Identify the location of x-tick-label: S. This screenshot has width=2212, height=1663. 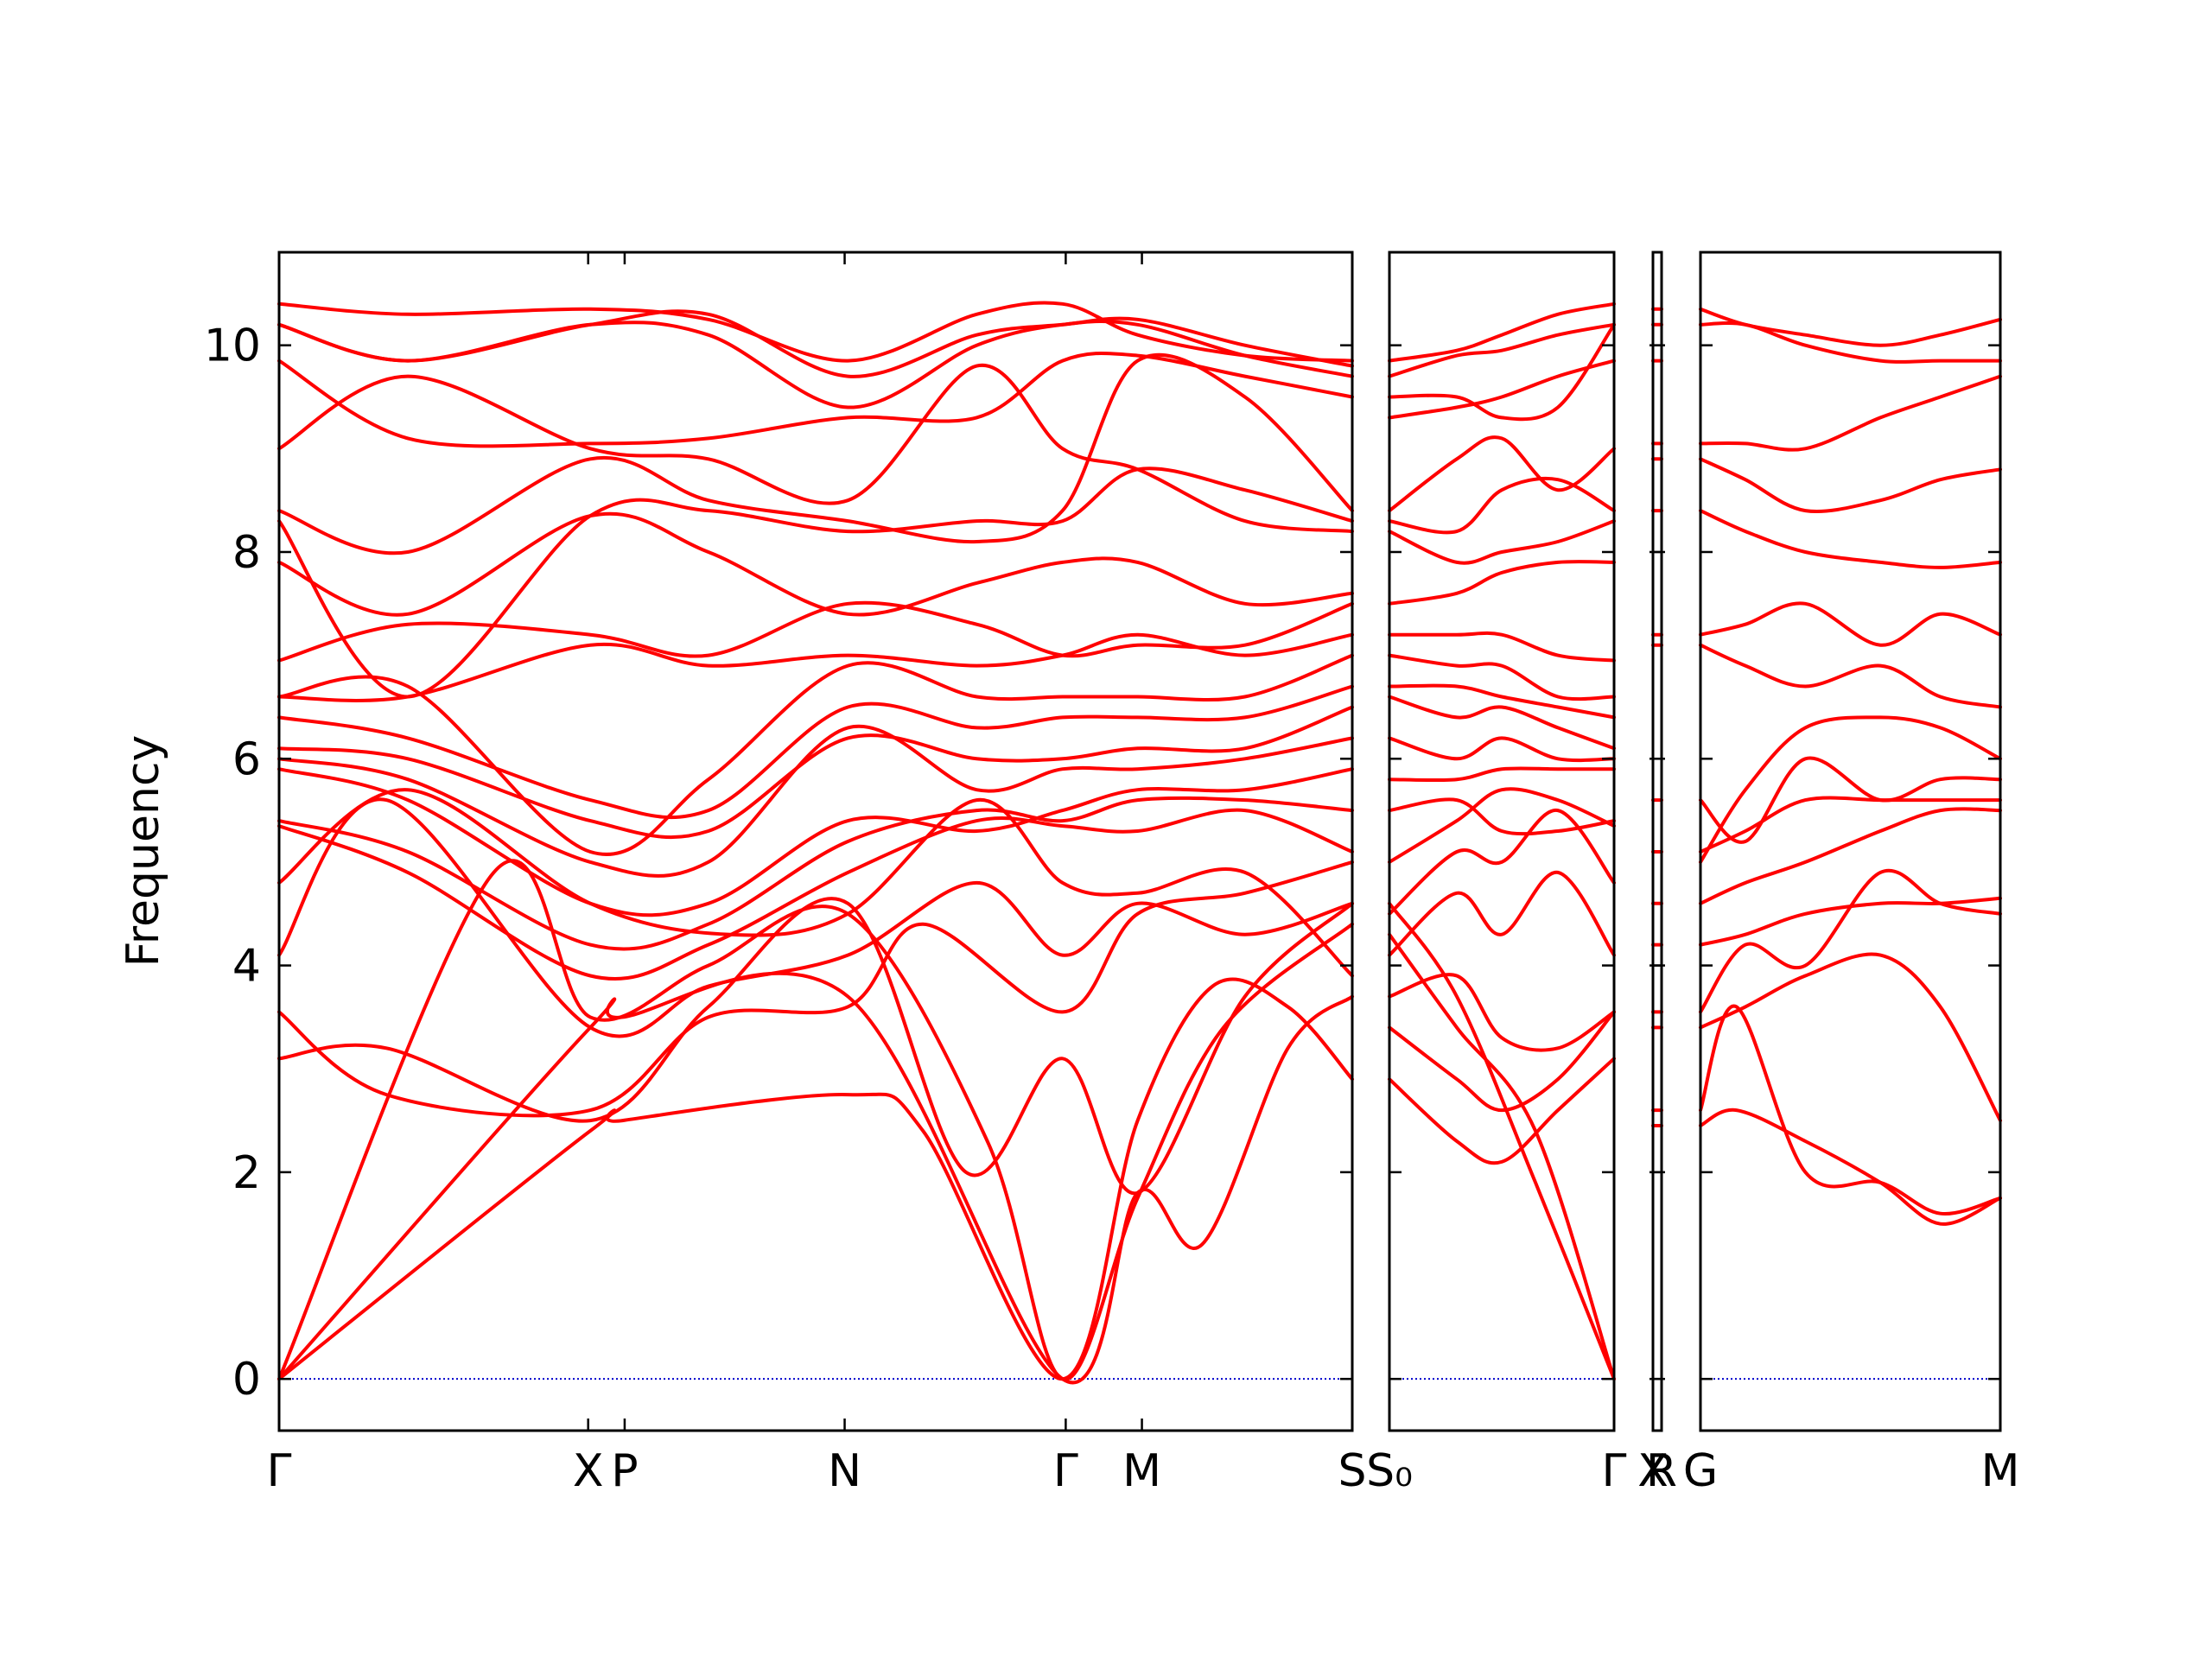
(1352, 1471).